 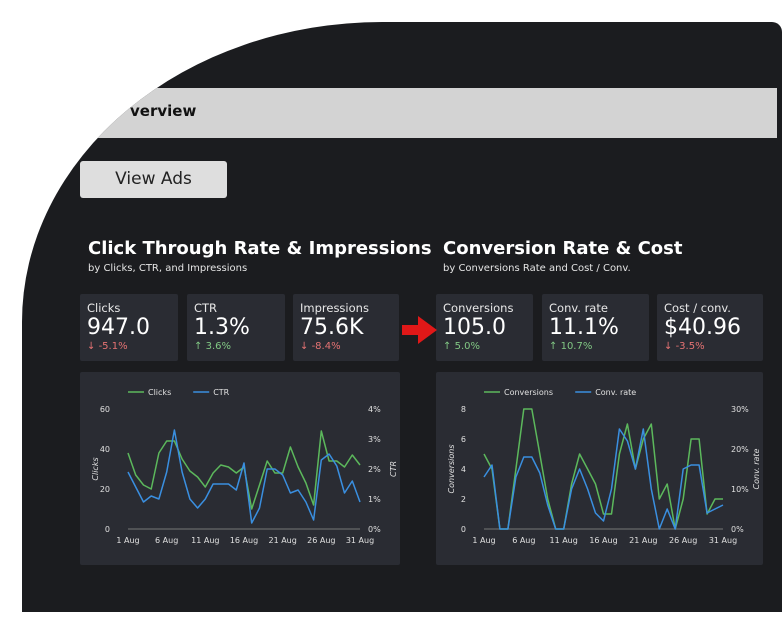 I want to click on y-tick-label: 4, so click(x=463, y=469).